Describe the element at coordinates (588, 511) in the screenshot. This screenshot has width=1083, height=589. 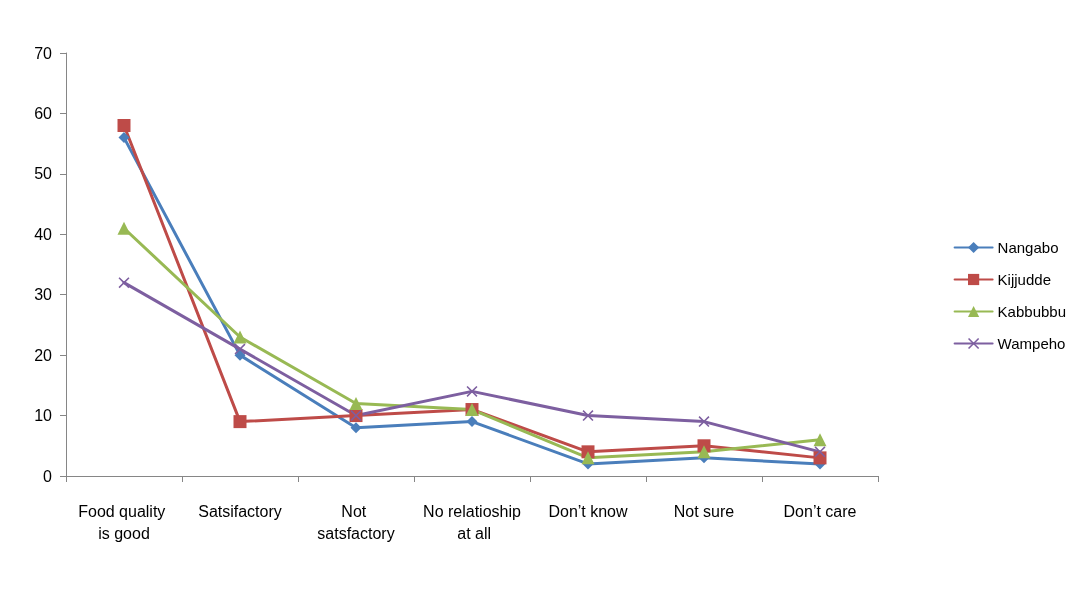
I see `x-tick-label: Don’t know` at that location.